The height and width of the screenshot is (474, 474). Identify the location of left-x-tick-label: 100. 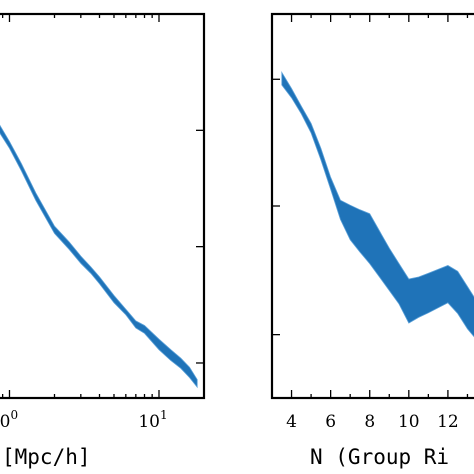
(9, 420).